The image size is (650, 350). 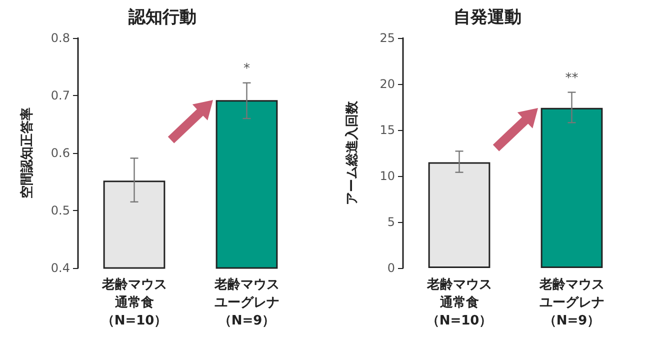 I want to click on annotation: **, so click(x=572, y=78).